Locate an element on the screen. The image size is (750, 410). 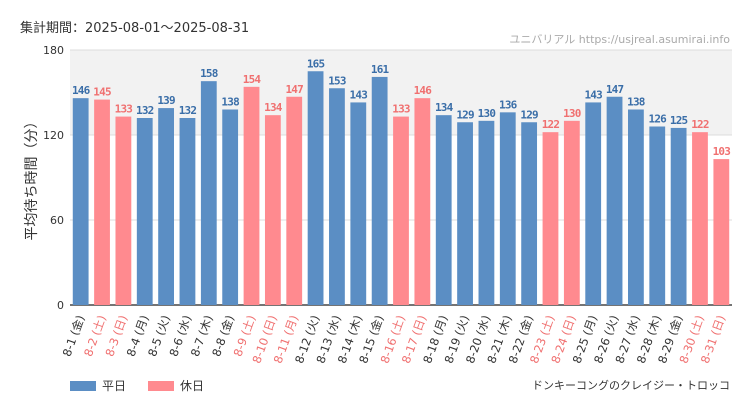
legend-label-weekday: 平日 is located at coordinates (114, 386).